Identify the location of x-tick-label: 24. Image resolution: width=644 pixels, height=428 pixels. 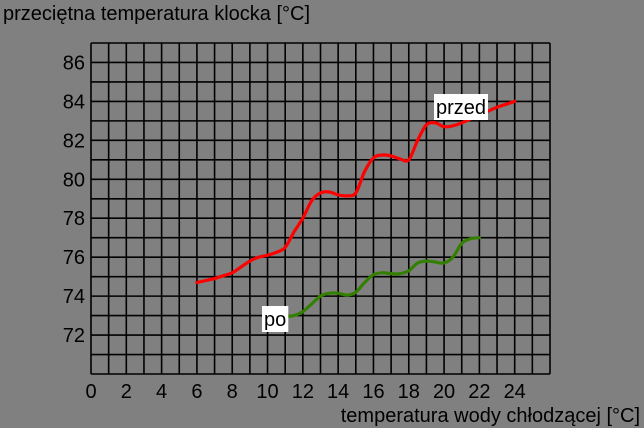
(515, 392).